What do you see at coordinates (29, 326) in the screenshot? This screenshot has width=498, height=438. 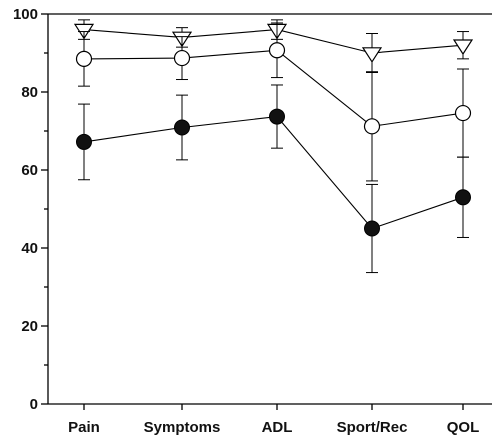 I see `y-tick-label-20: 20` at bounding box center [29, 326].